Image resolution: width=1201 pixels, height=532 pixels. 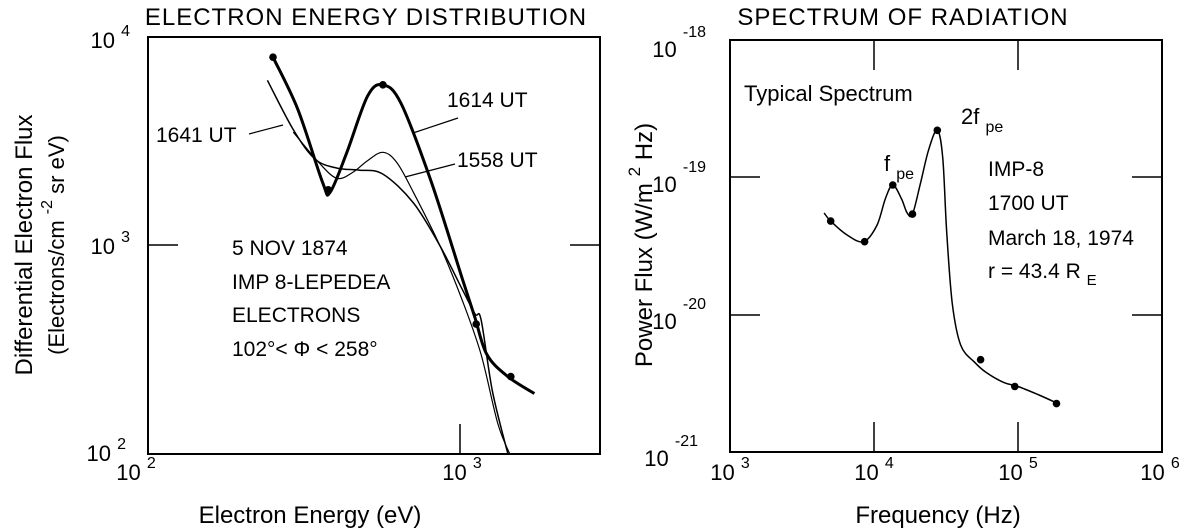 I want to click on series-line-1641-ut, so click(x=387, y=267).